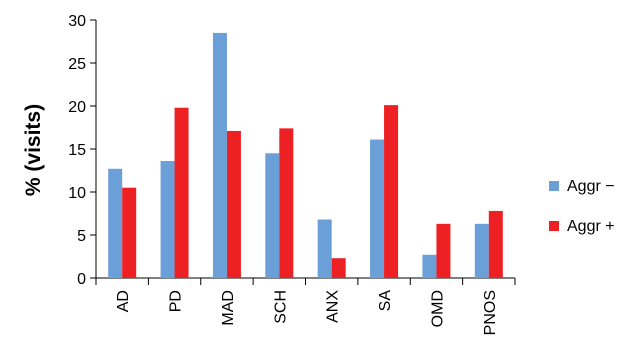 This screenshot has height=356, width=638. Describe the element at coordinates (219, 155) in the screenshot. I see `bar-aggr-minus-mad` at that location.